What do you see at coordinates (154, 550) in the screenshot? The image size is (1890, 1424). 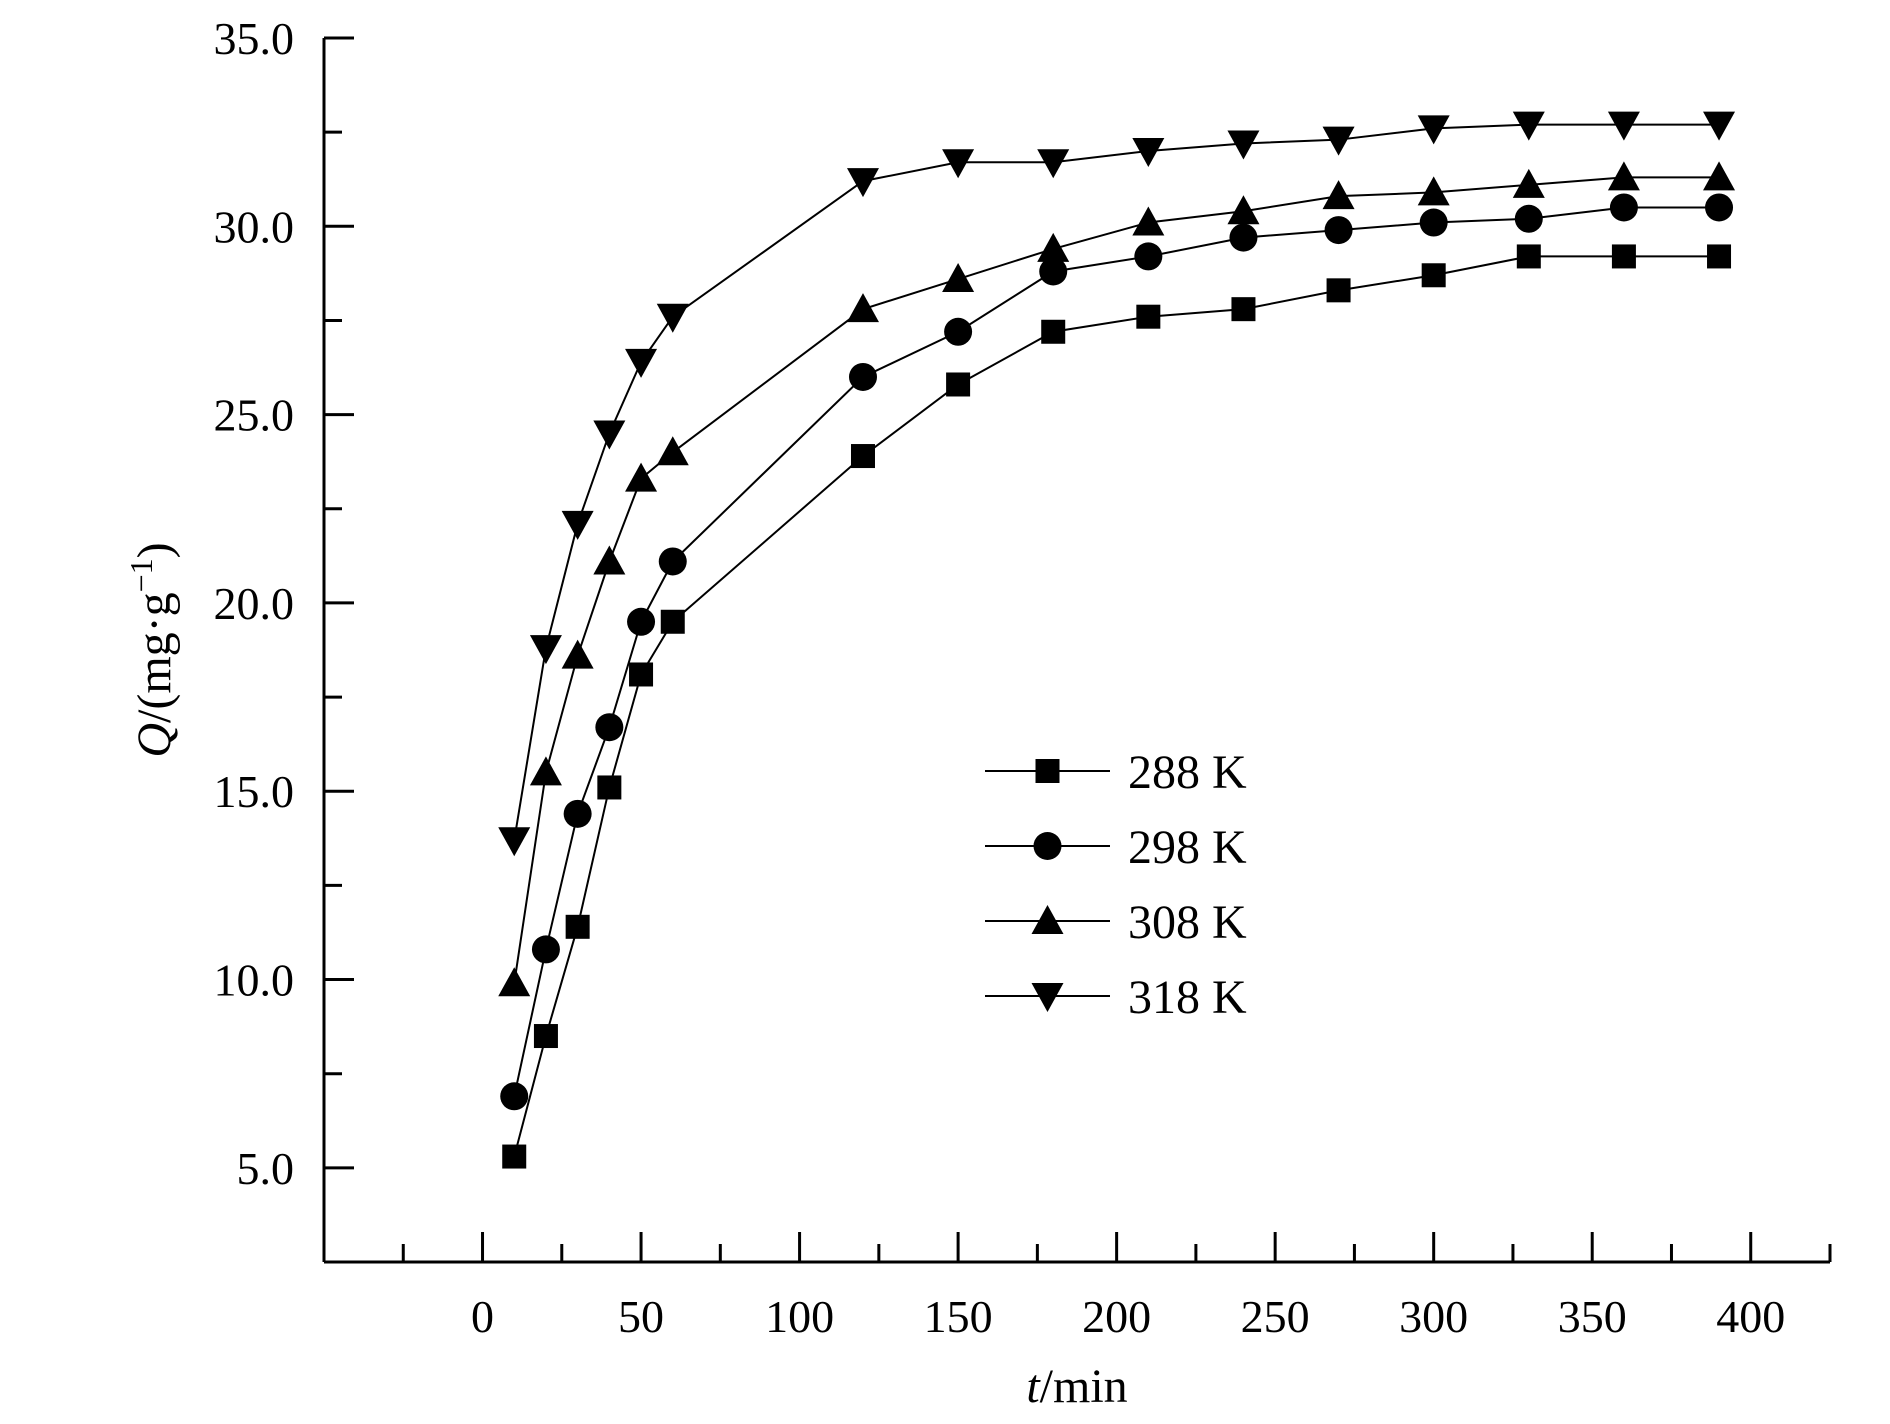 I see `y-axis-title-close: )` at bounding box center [154, 550].